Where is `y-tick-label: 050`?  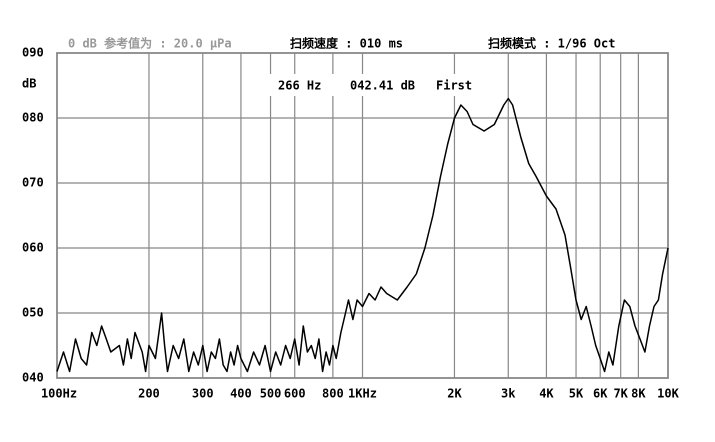
y-tick-label: 050 is located at coordinates (33, 313).